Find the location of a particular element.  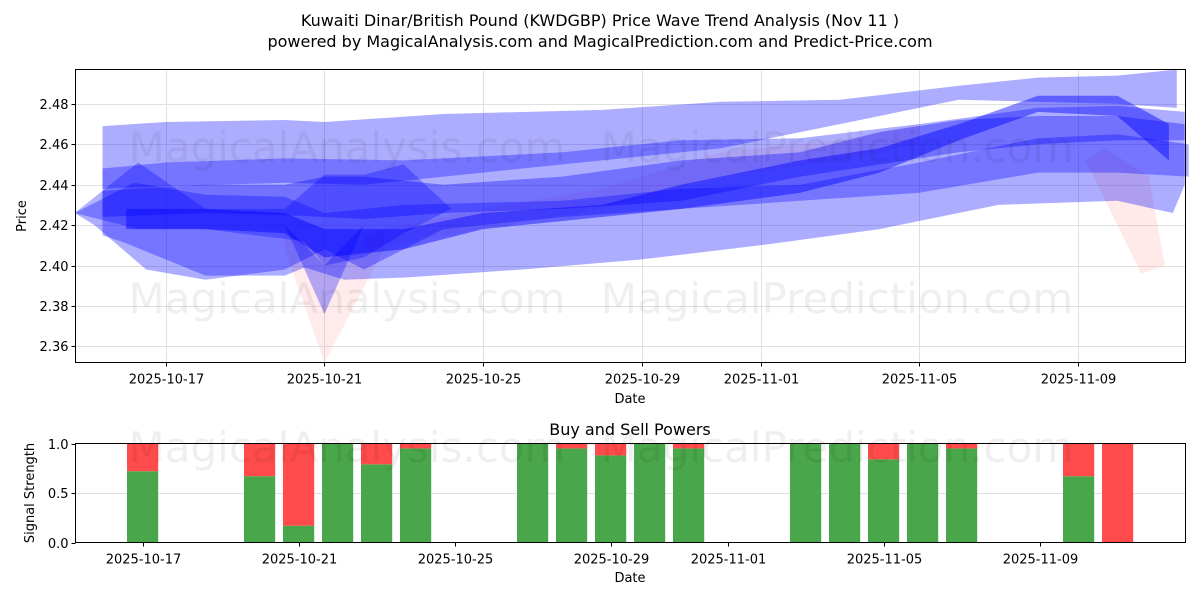

y-tick-label: 2.36 is located at coordinates (54, 347).